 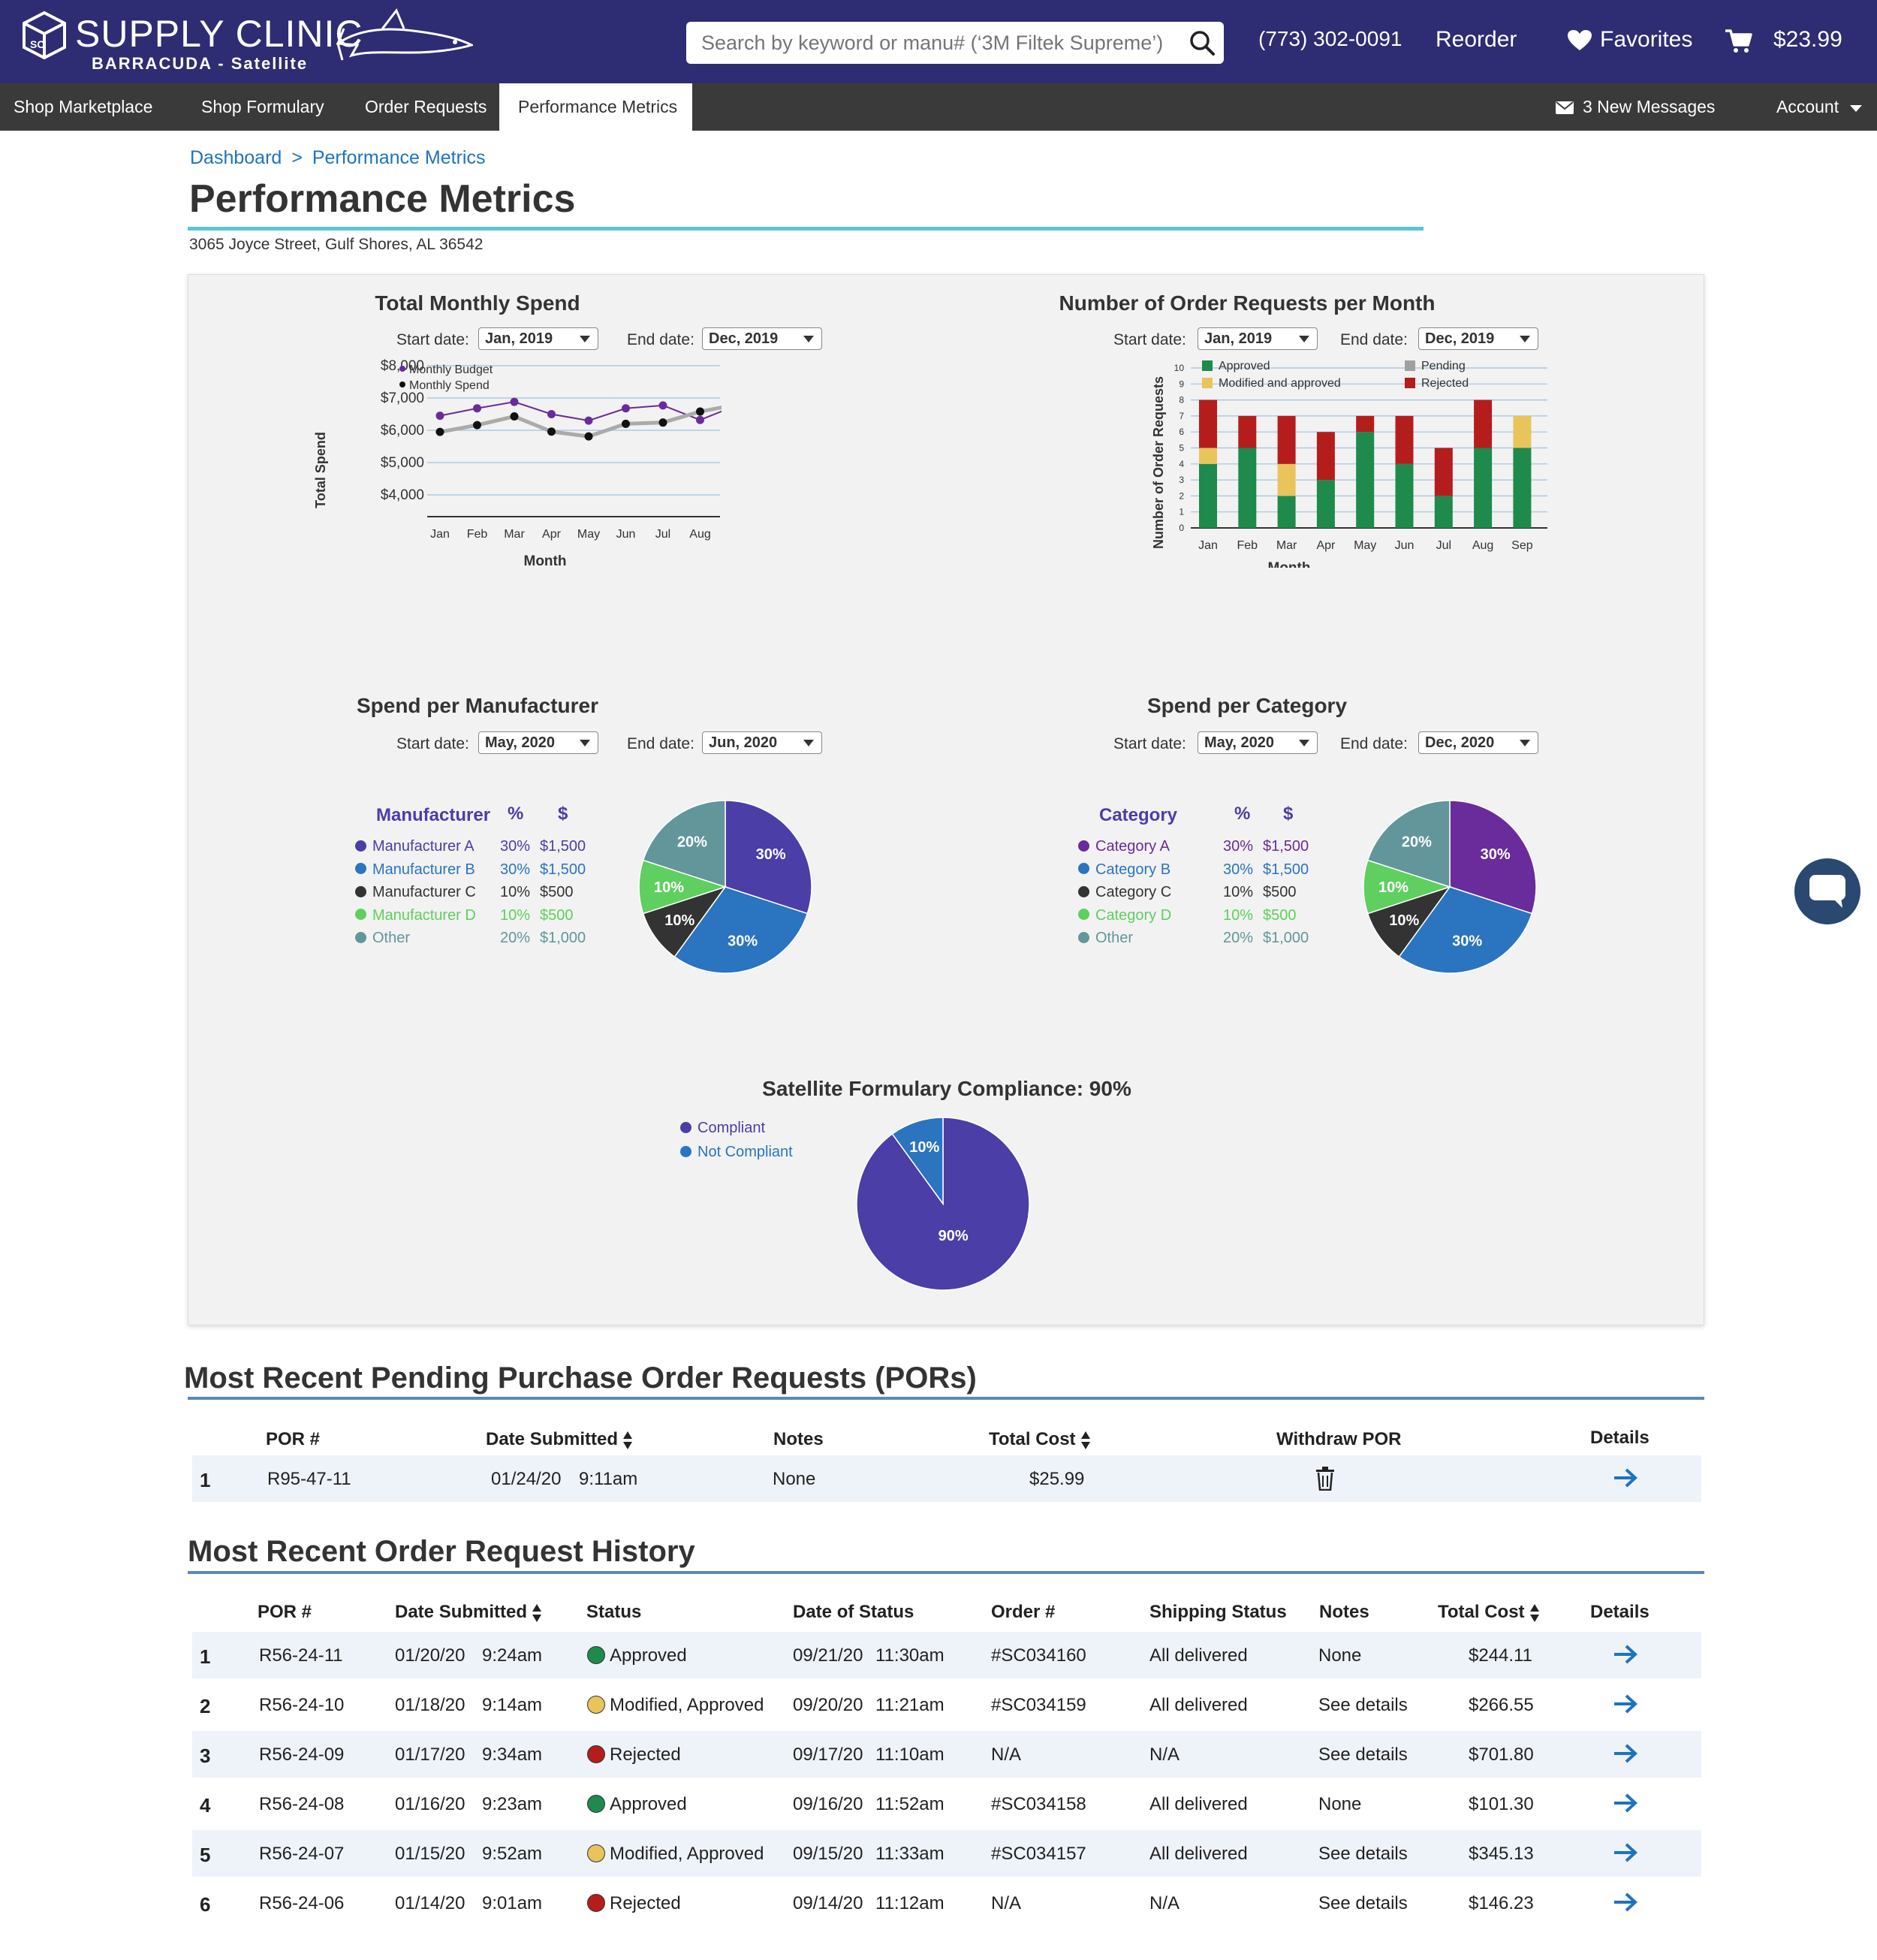 I want to click on x-tick-label: Mar, so click(x=515, y=535).